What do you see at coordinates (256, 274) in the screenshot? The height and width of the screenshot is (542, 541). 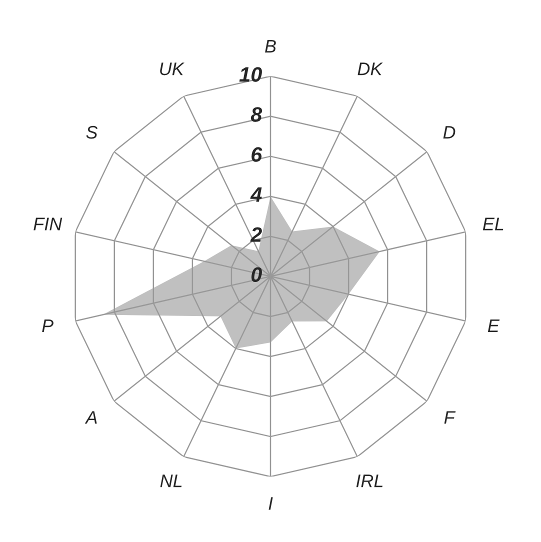 I see `y-tick-label: 0` at bounding box center [256, 274].